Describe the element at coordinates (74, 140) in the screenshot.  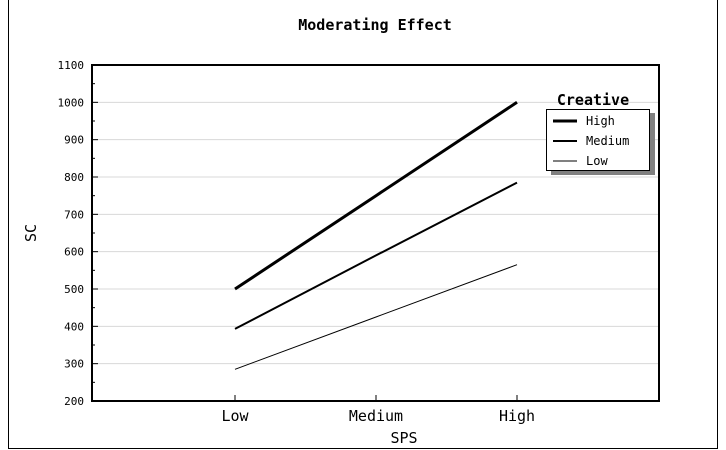
I see `y-tick-label: 900` at that location.